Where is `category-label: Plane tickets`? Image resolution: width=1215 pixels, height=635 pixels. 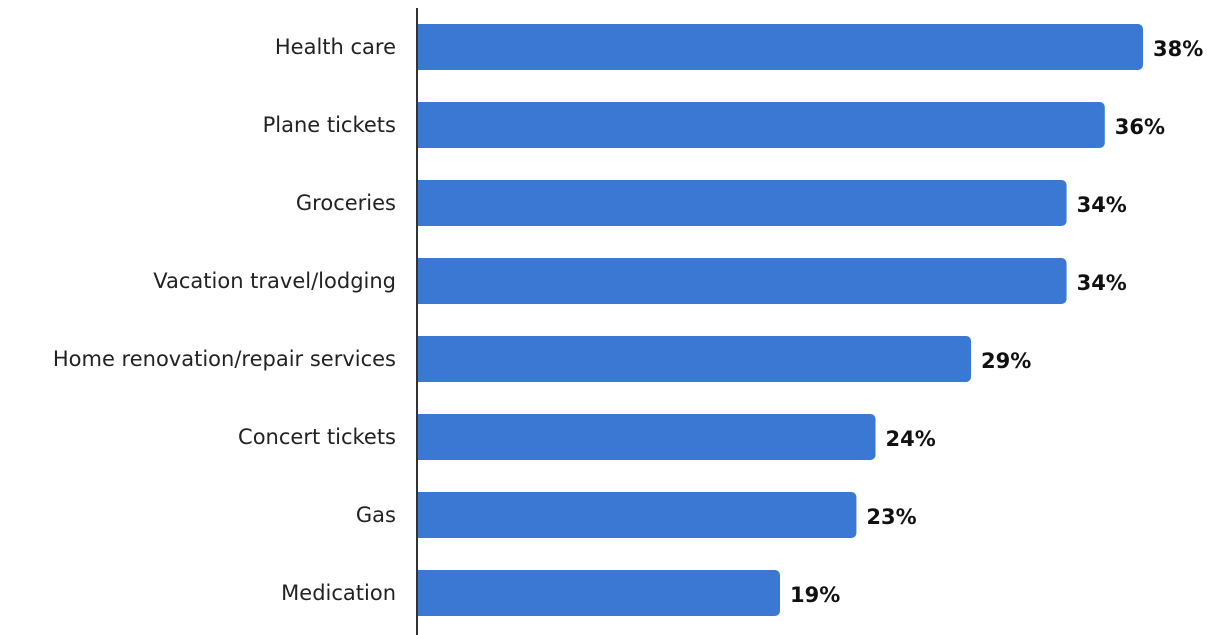 category-label: Plane tickets is located at coordinates (329, 125).